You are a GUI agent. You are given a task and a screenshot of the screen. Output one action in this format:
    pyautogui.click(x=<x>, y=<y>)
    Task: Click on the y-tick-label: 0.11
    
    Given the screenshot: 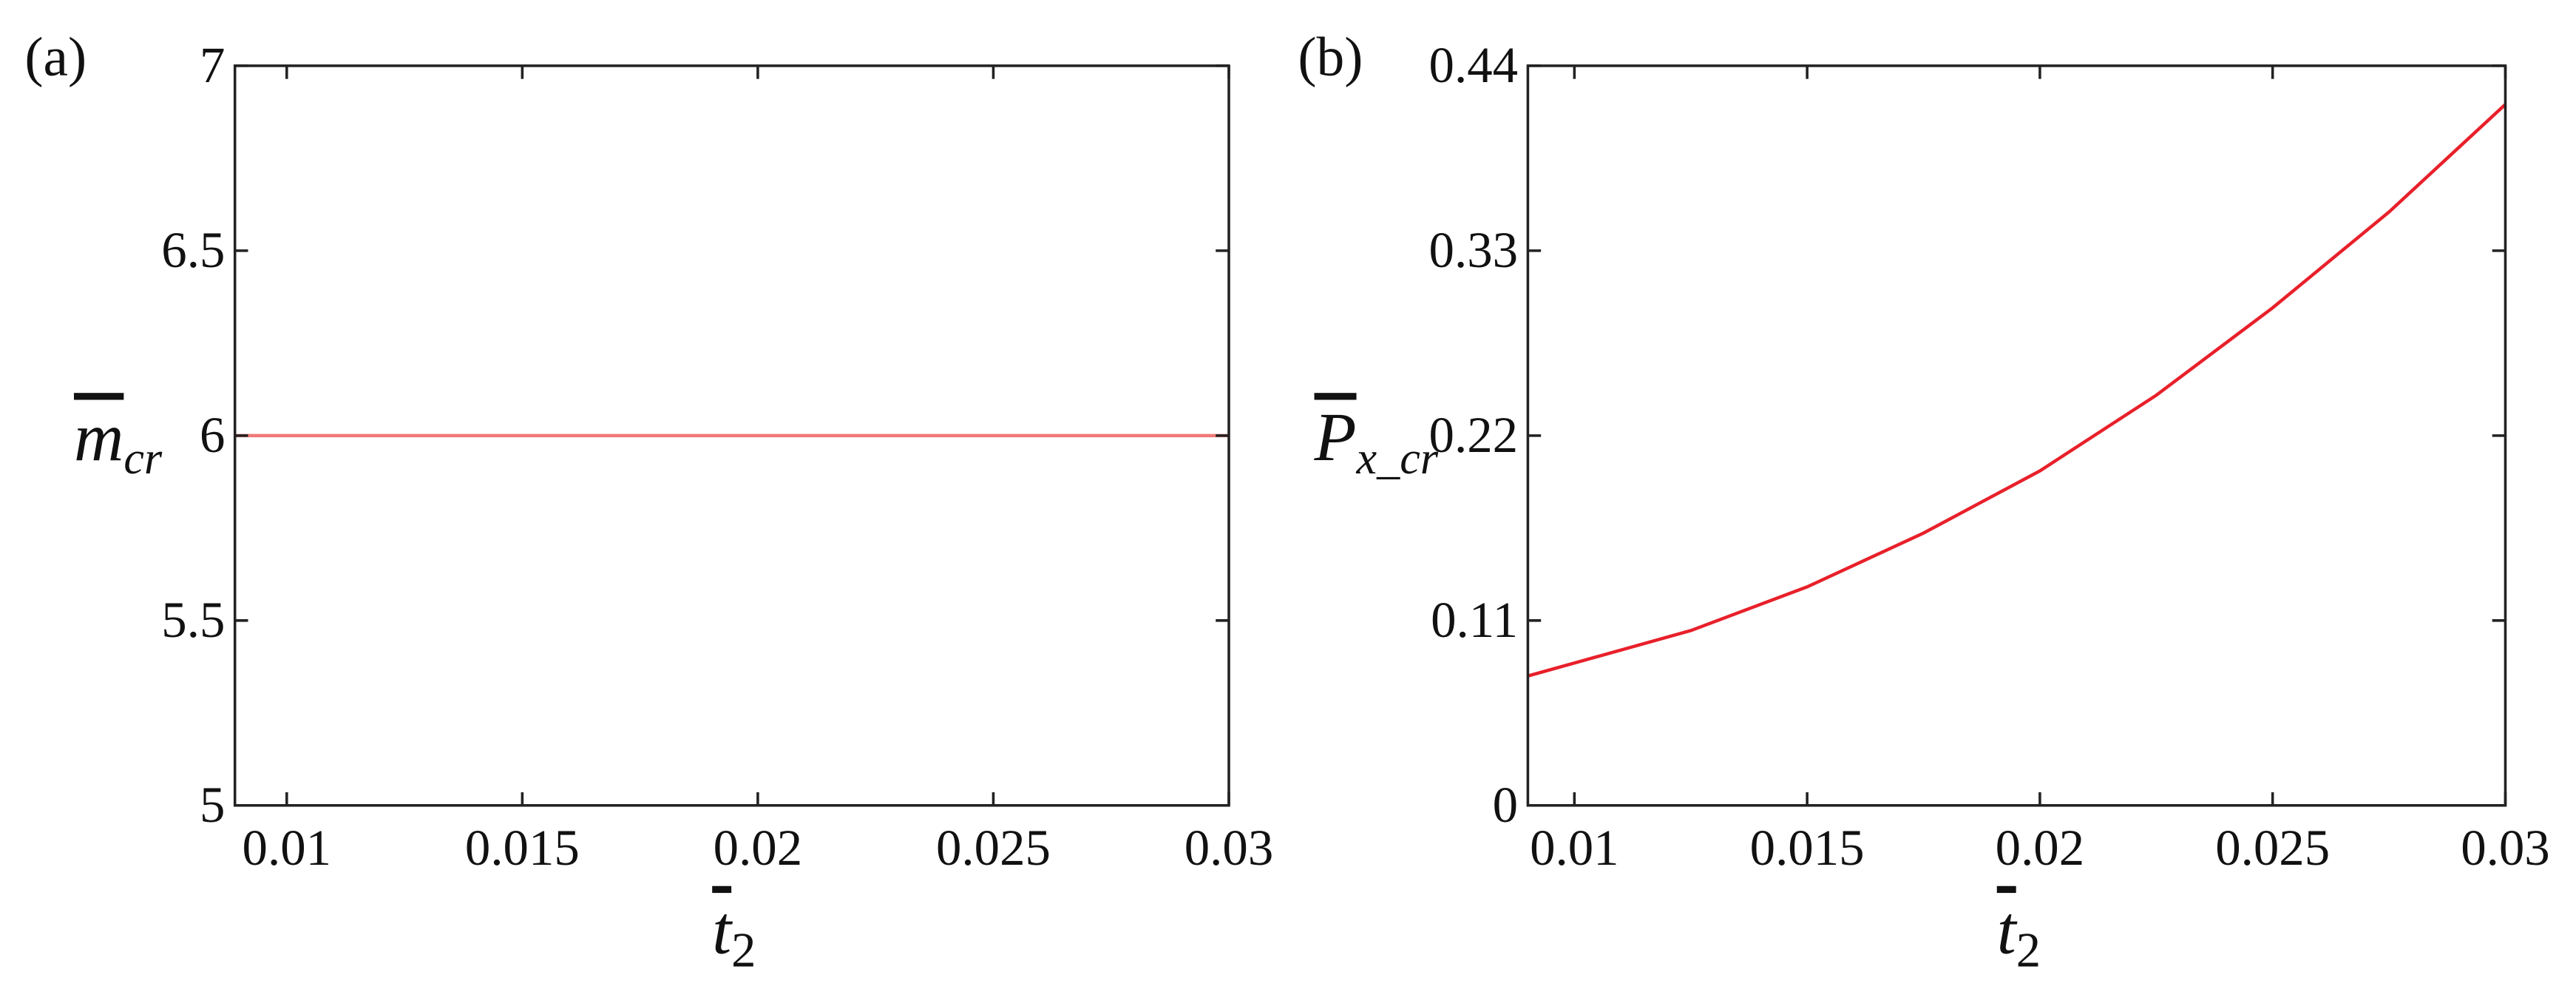 What is the action you would take?
    pyautogui.click(x=1474, y=620)
    